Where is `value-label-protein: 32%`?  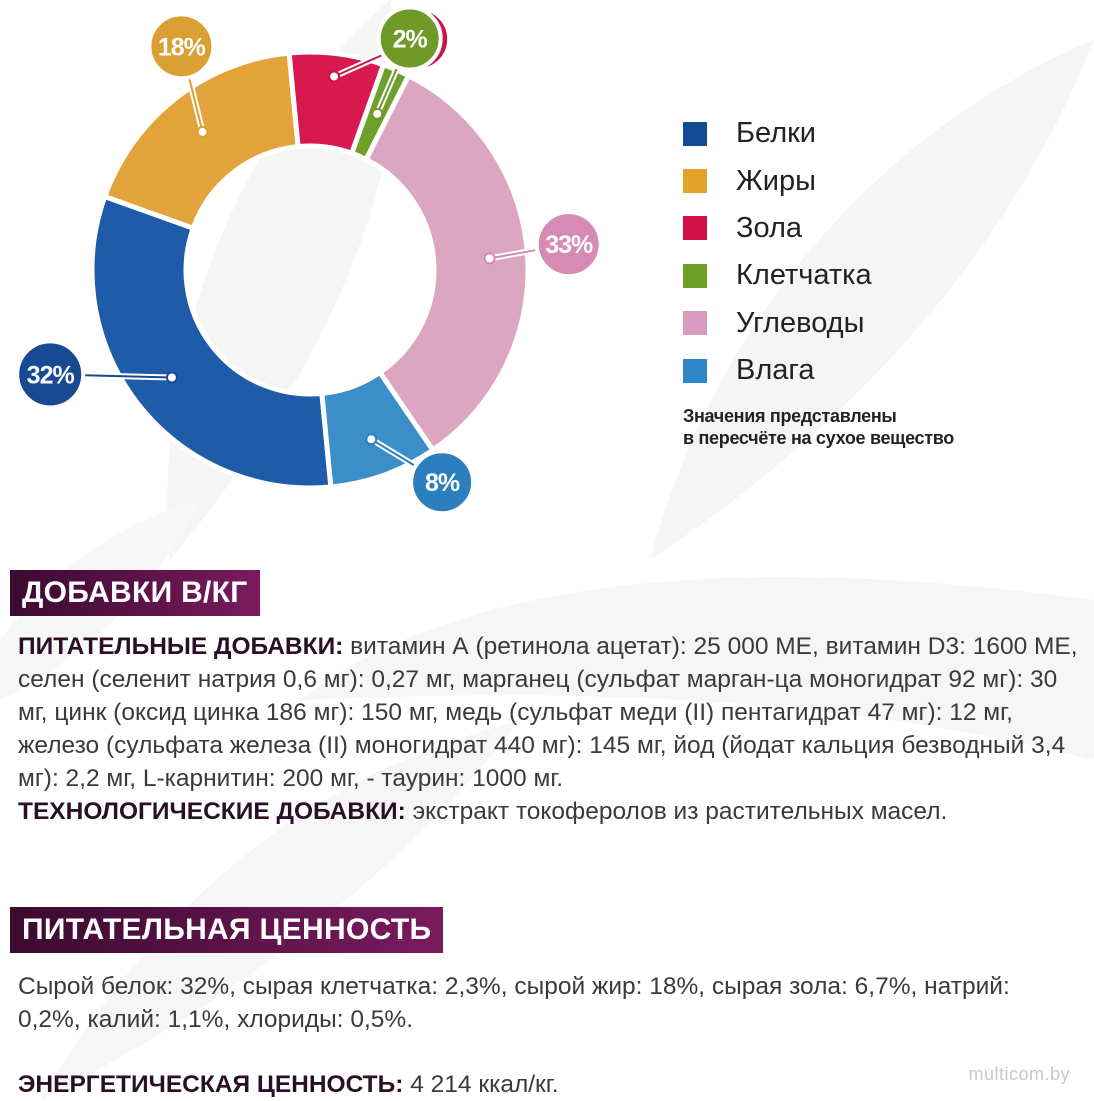
value-label-protein: 32% is located at coordinates (51, 375).